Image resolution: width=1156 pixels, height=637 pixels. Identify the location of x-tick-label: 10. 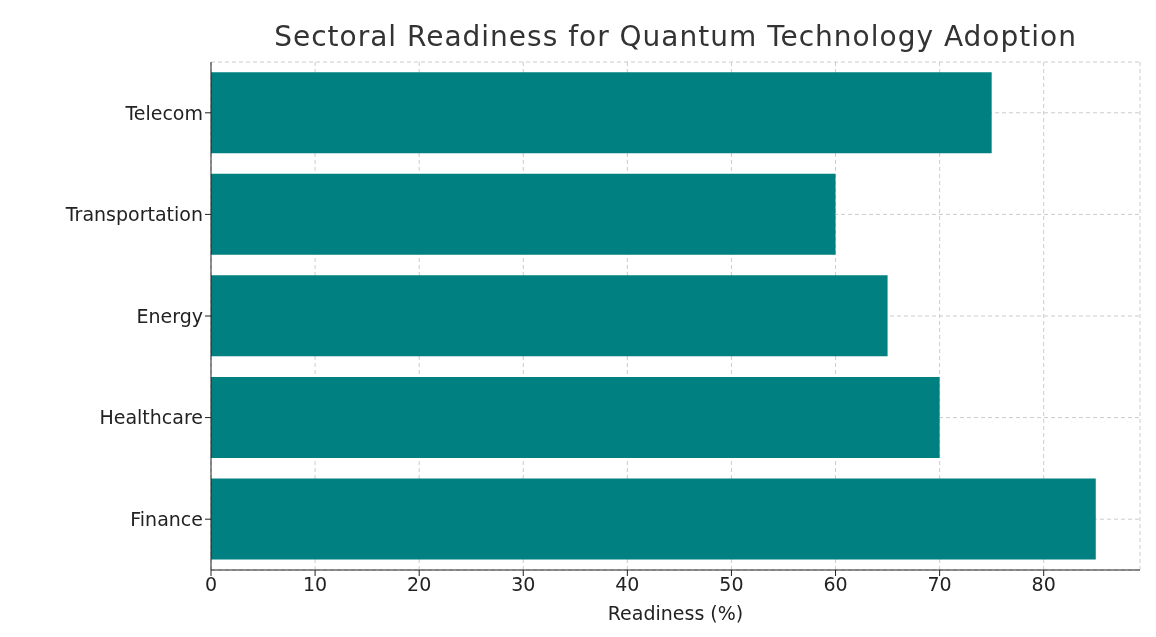
(315, 584).